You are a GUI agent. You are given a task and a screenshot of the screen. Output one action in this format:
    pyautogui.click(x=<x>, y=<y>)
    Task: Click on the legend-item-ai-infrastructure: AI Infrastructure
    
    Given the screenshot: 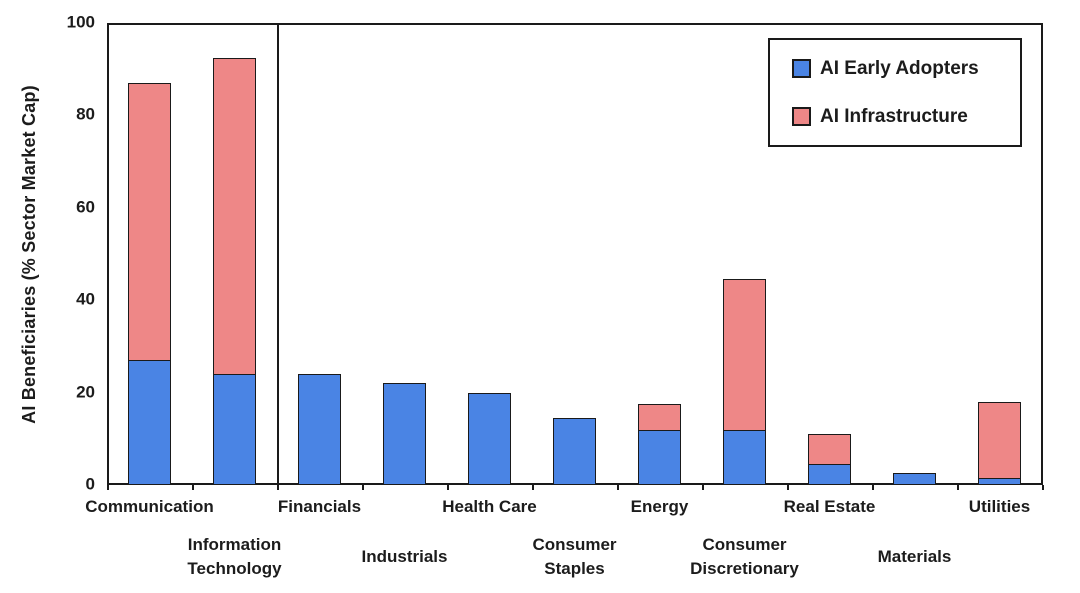 What is the action you would take?
    pyautogui.click(x=906, y=117)
    